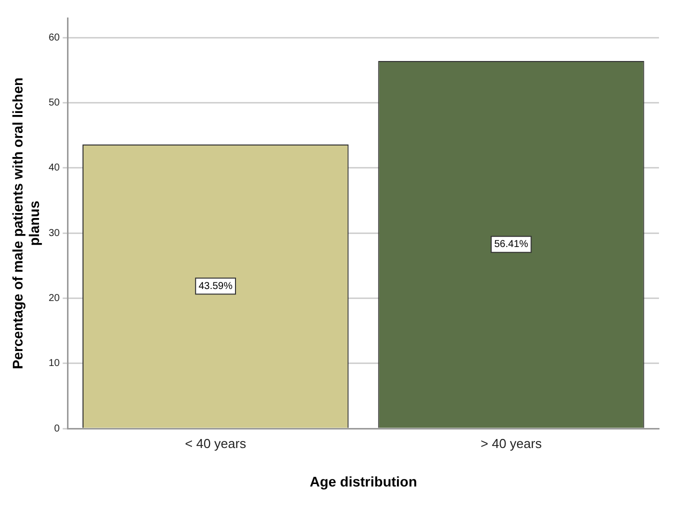 The width and height of the screenshot is (681, 509). Describe the element at coordinates (54, 168) in the screenshot. I see `y-tick-label: 40` at that location.